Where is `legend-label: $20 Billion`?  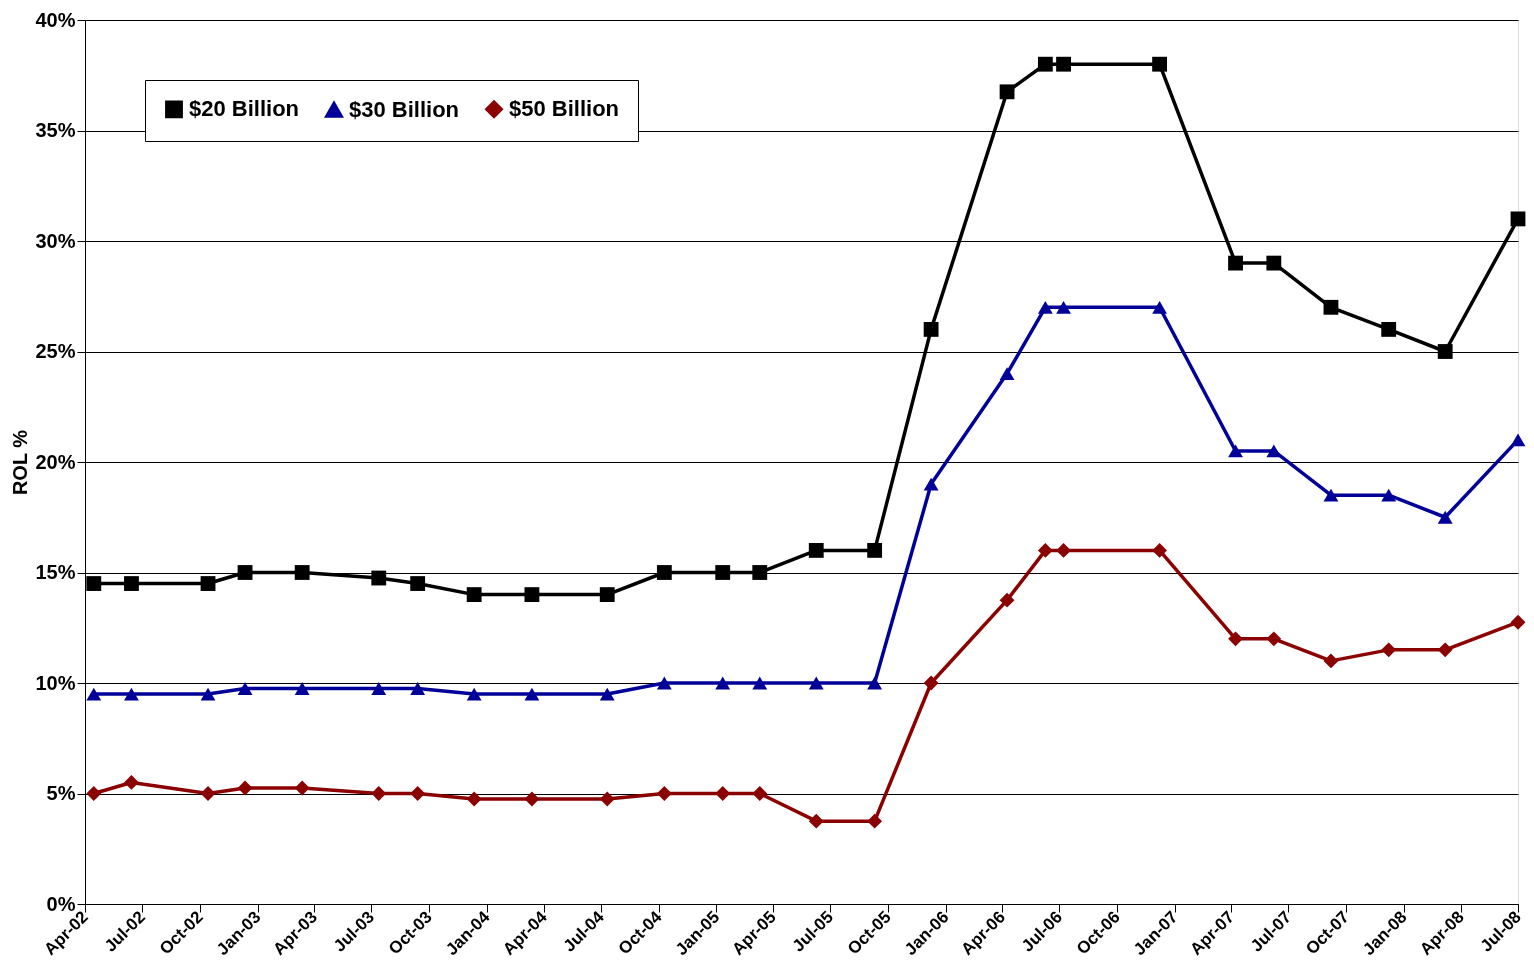
legend-label: $20 Billion is located at coordinates (244, 109).